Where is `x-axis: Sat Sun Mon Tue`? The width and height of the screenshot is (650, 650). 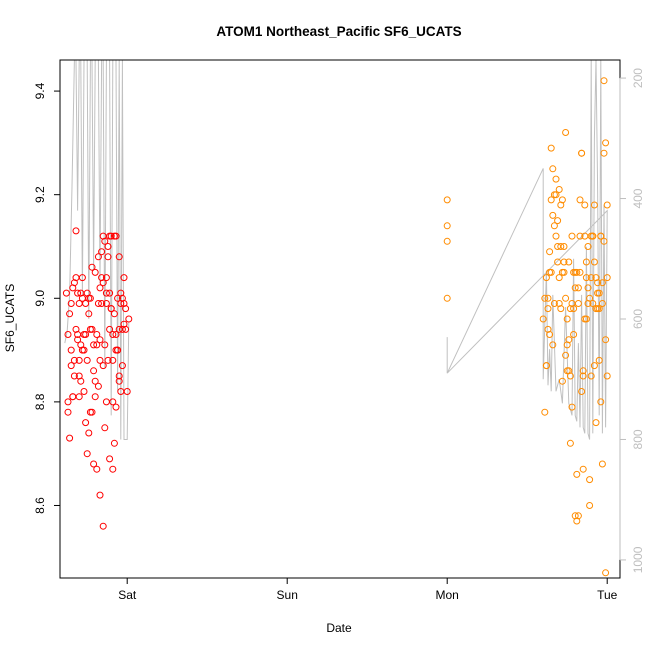
x-axis: Sat Sun Mon Tue is located at coordinates (368, 589).